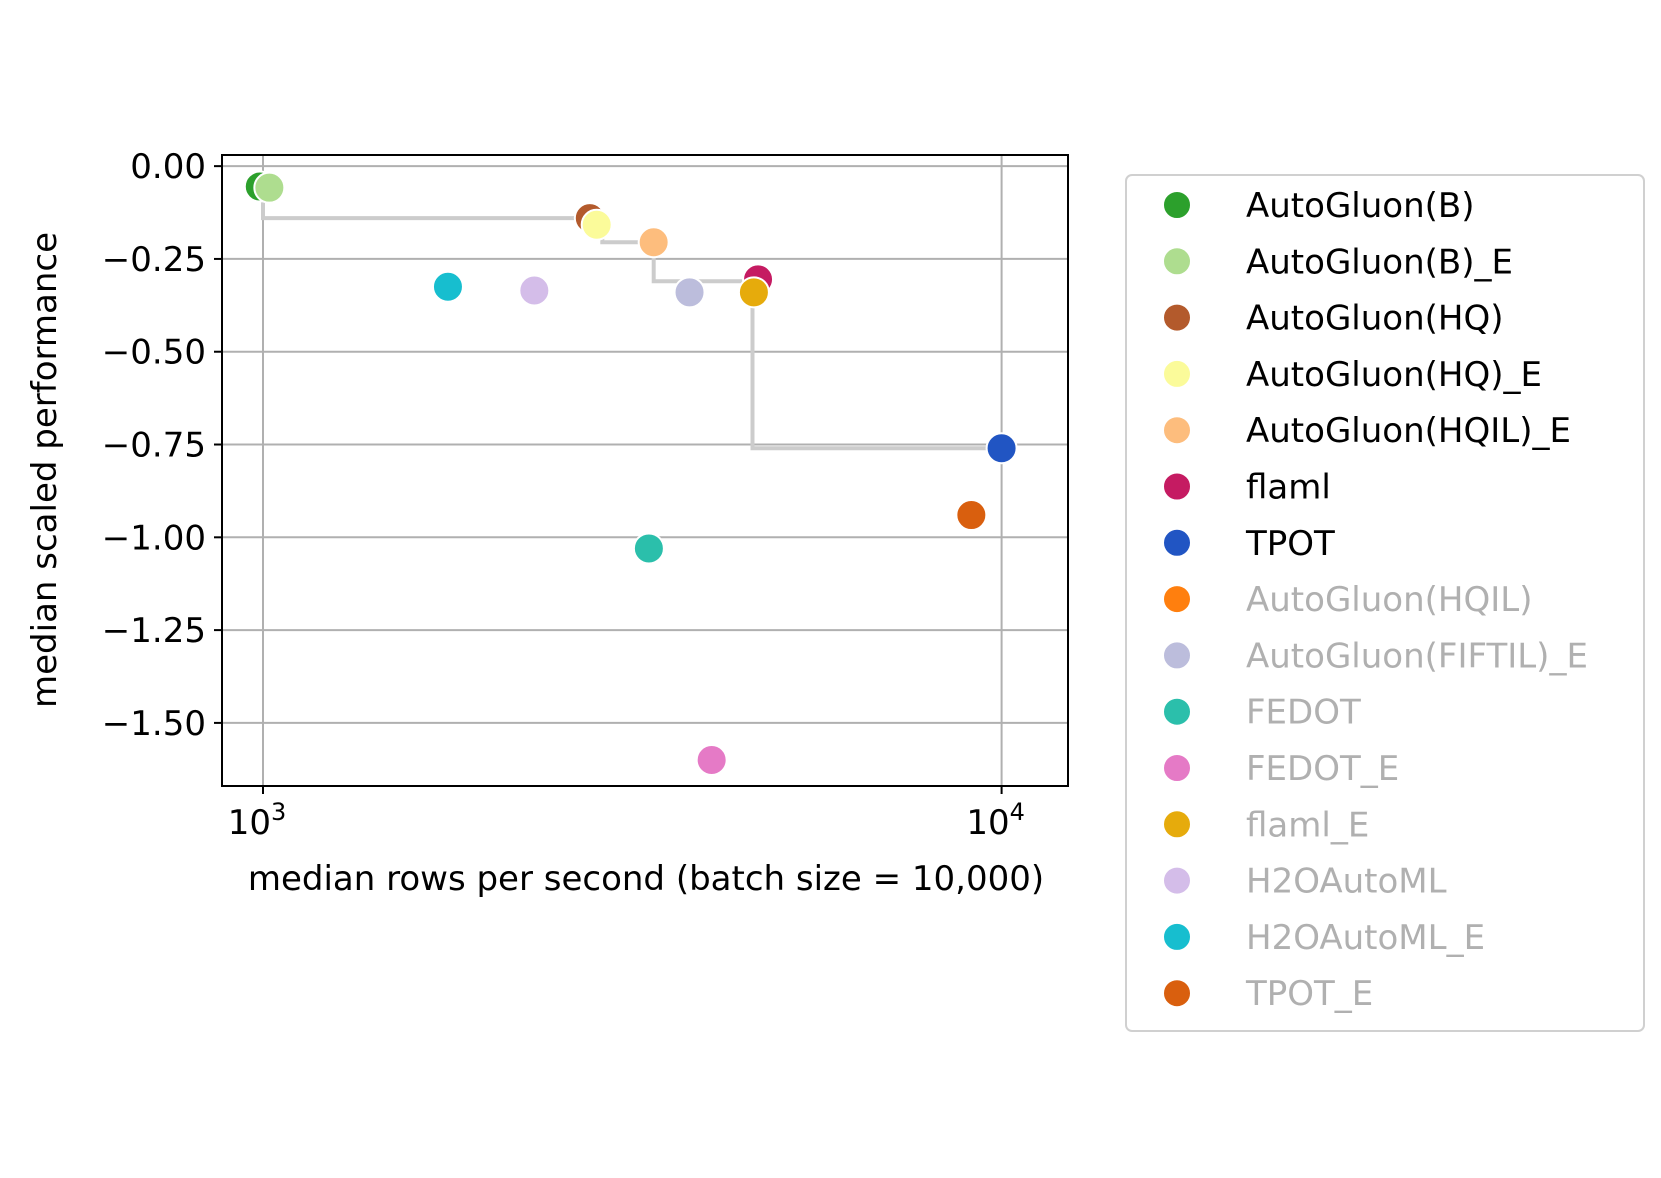 This screenshot has height=1178, width=1661. What do you see at coordinates (534, 290) in the screenshot?
I see `point-h2oautoml` at bounding box center [534, 290].